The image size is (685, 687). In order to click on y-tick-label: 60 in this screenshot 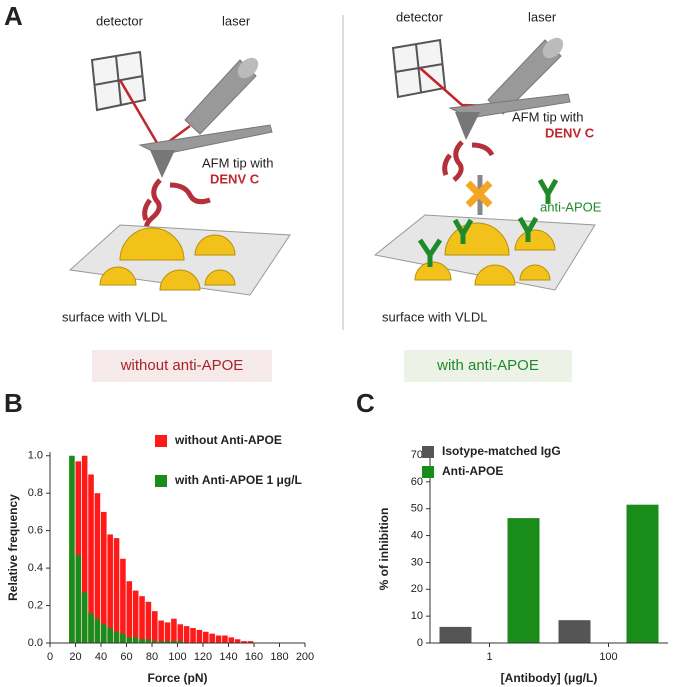, I will do `click(417, 482)`.